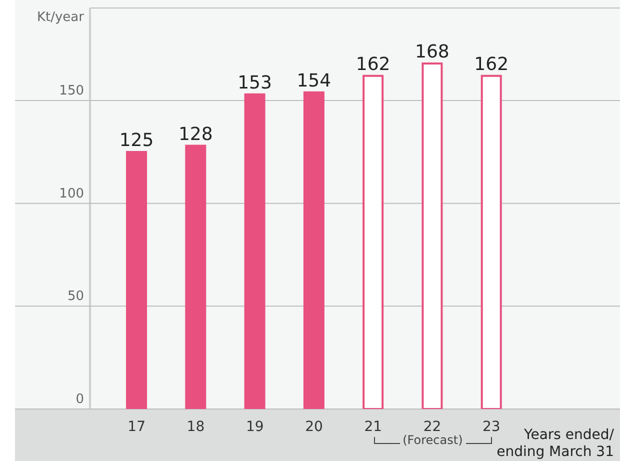 The height and width of the screenshot is (461, 629). I want to click on data-label: 125, so click(136, 140).